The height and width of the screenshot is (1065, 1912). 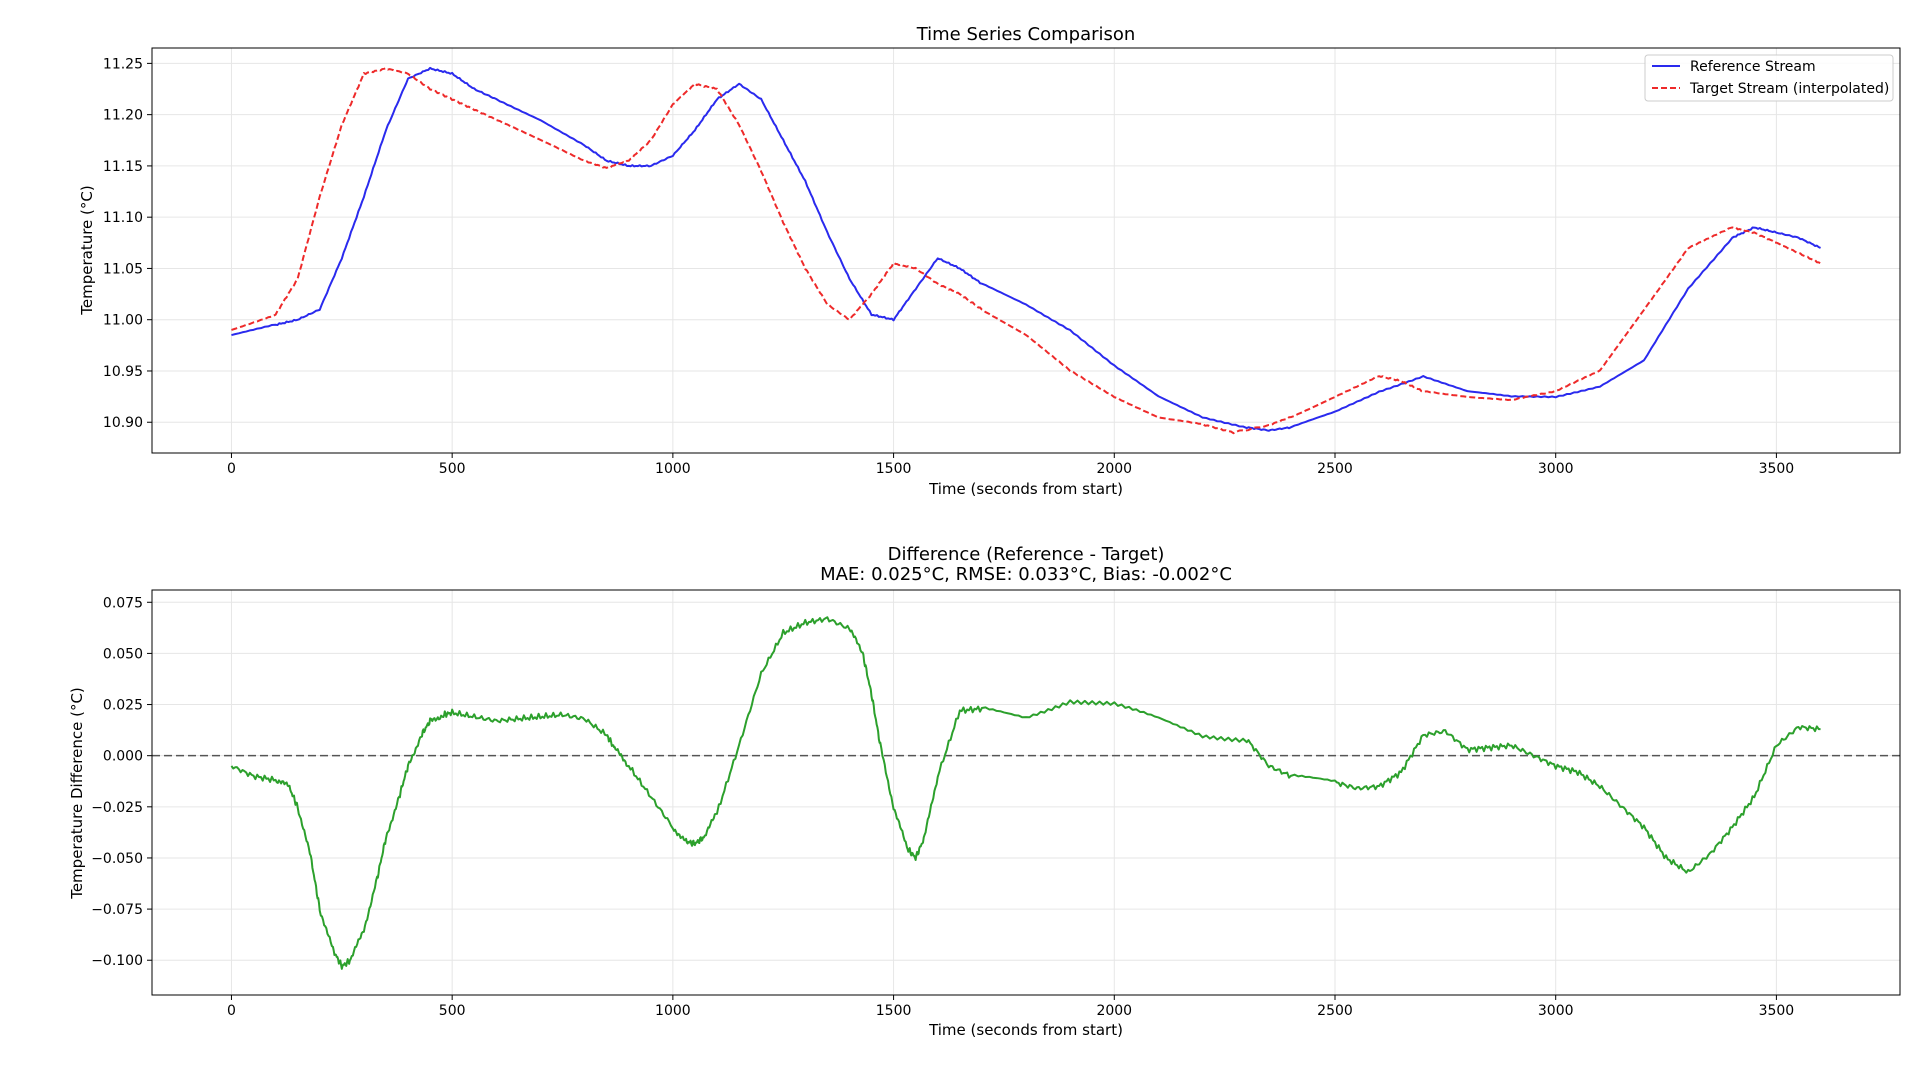 I want to click on y-tick-label: 10.95, so click(x=123, y=372).